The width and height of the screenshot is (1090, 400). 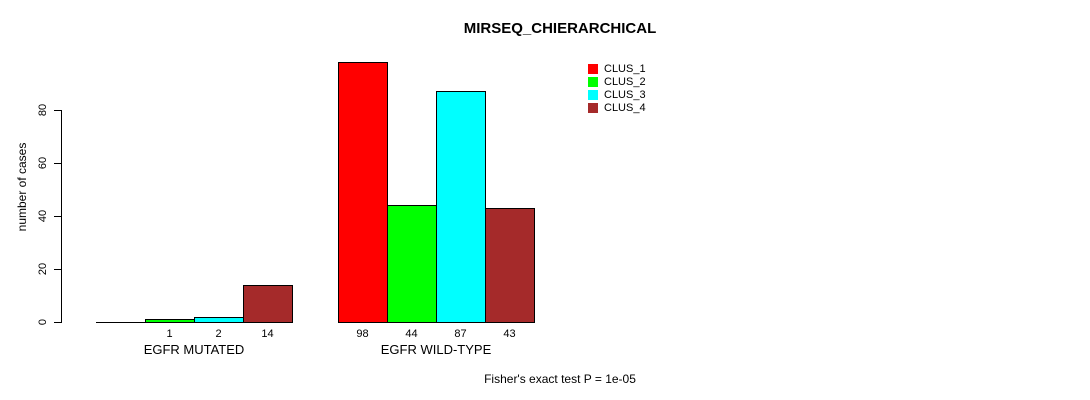 What do you see at coordinates (43, 163) in the screenshot?
I see `y-axis-tick-label: 60` at bounding box center [43, 163].